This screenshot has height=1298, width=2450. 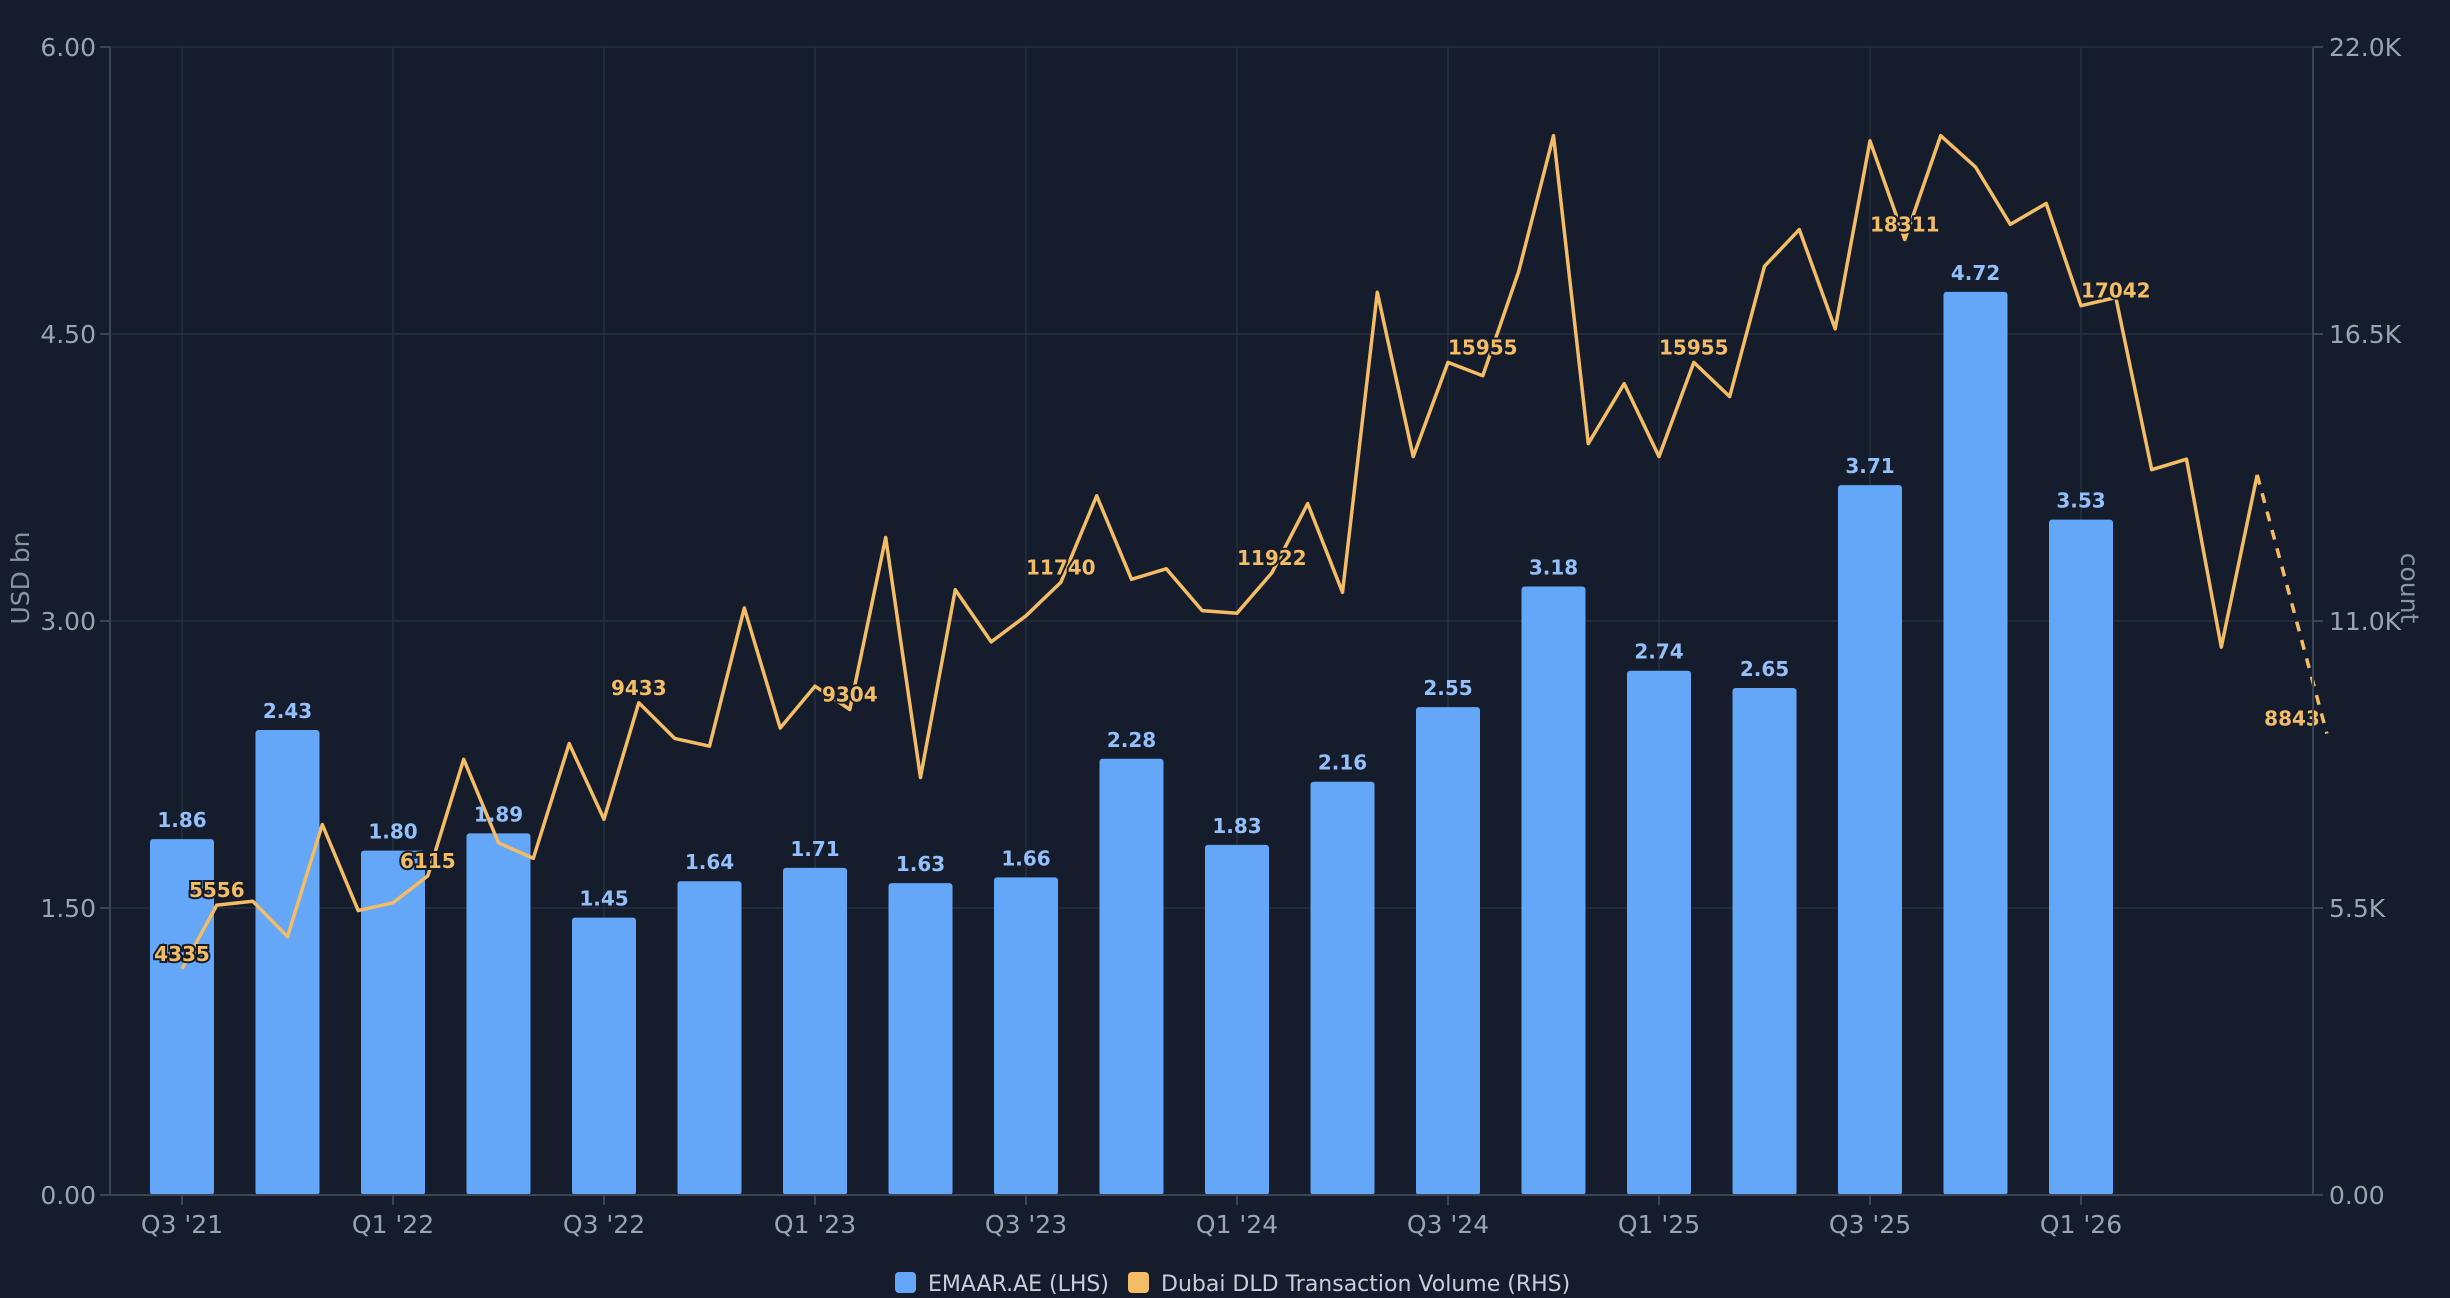 I want to click on left-axis-tick-label: 3.00, so click(x=68, y=621).